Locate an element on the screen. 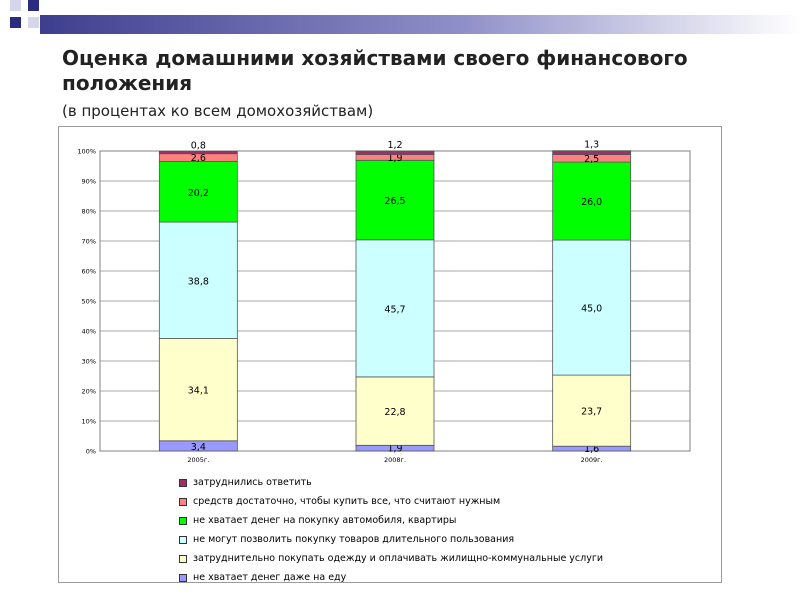  data-label: 22,8 is located at coordinates (394, 412).